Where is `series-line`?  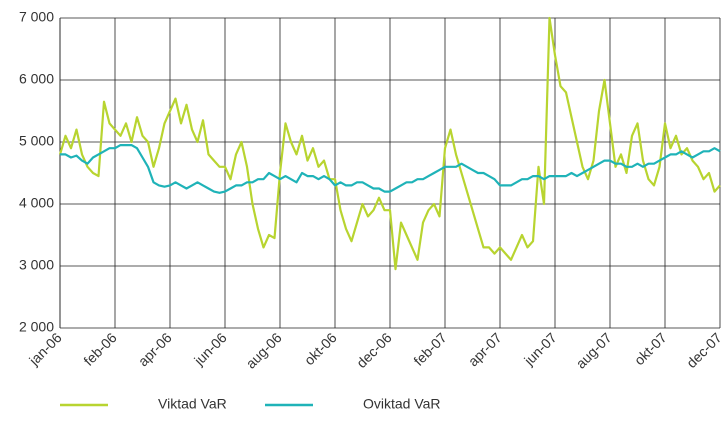
series-line is located at coordinates (390, 169).